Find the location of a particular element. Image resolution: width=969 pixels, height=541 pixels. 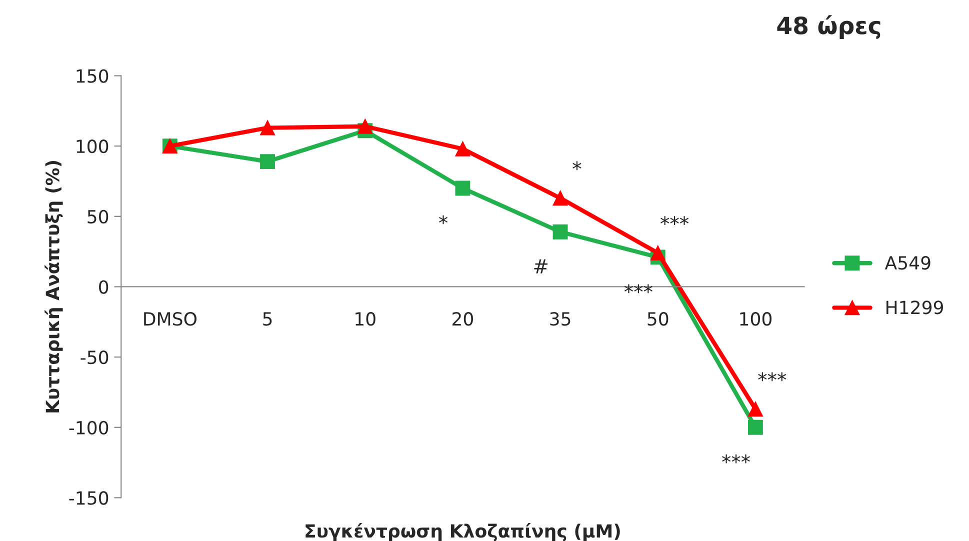

chart-title: 48 ώρες is located at coordinates (828, 27).